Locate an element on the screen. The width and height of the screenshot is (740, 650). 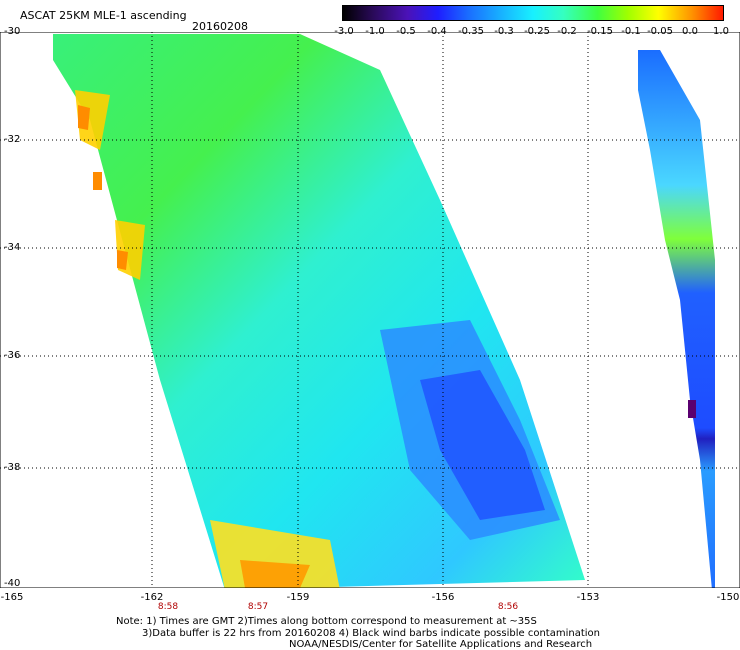
low-value-core is located at coordinates (482, 445).